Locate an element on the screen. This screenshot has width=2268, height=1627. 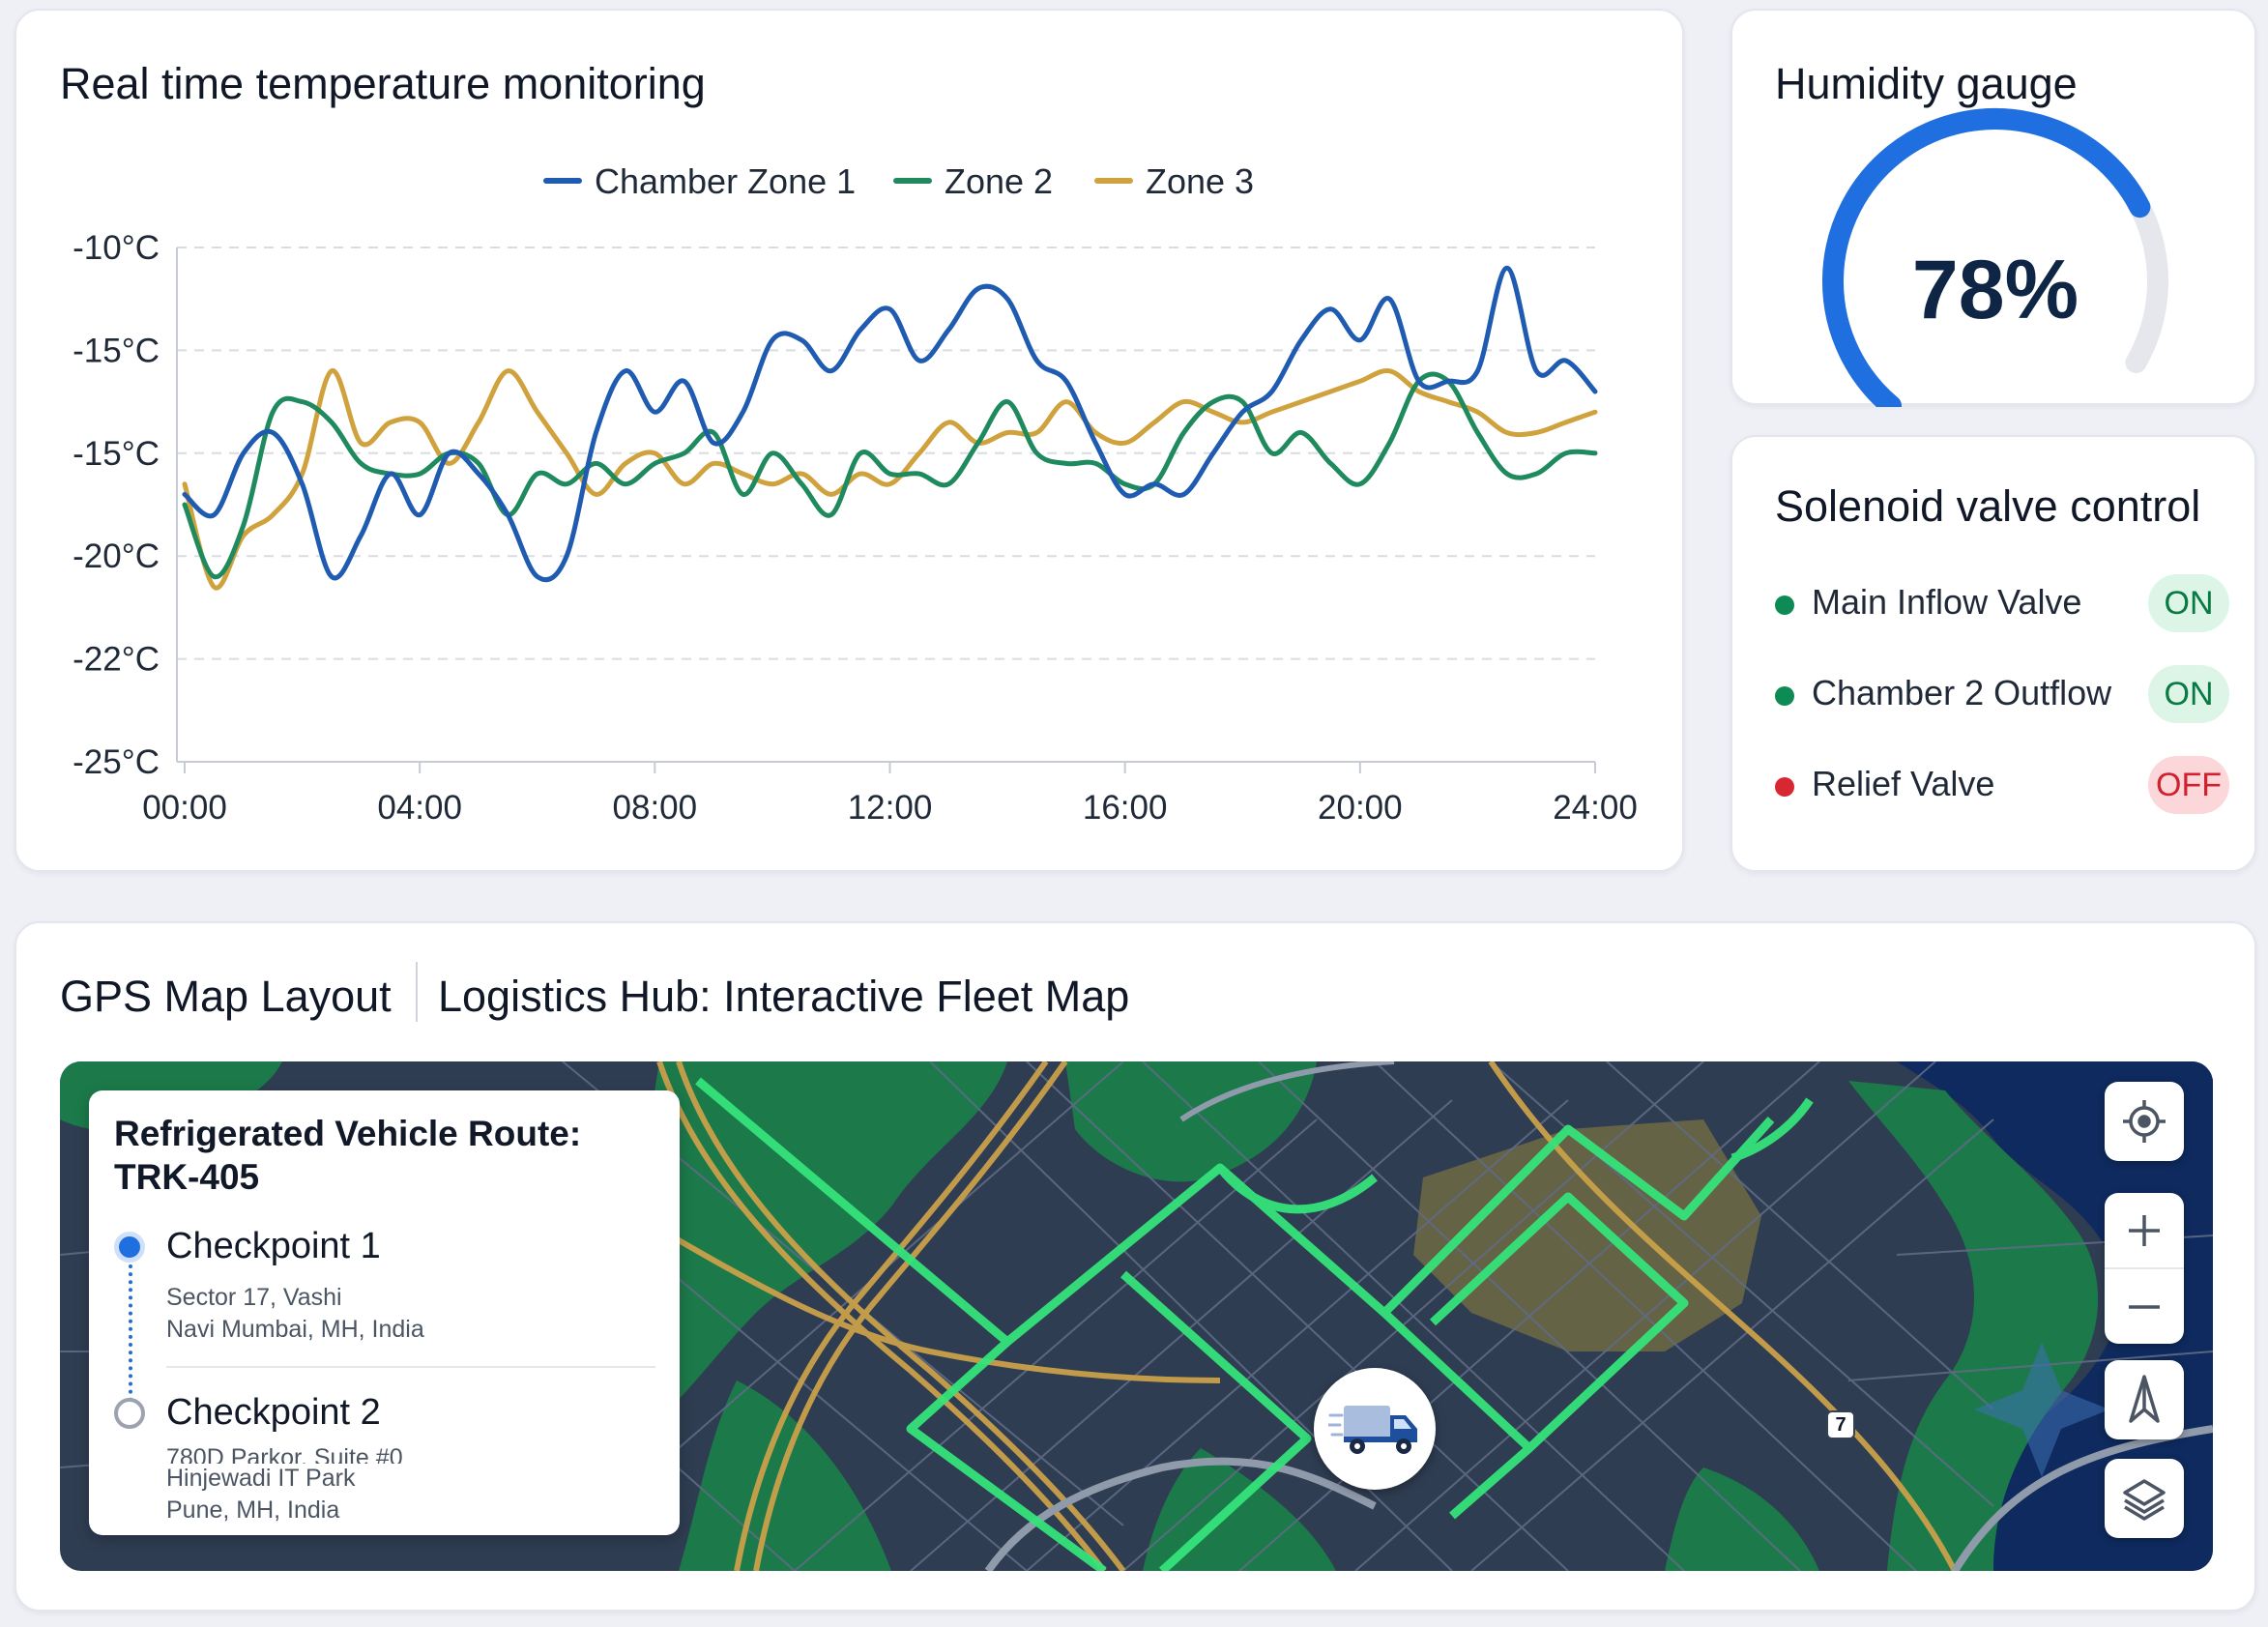
title-divider is located at coordinates (417, 992).